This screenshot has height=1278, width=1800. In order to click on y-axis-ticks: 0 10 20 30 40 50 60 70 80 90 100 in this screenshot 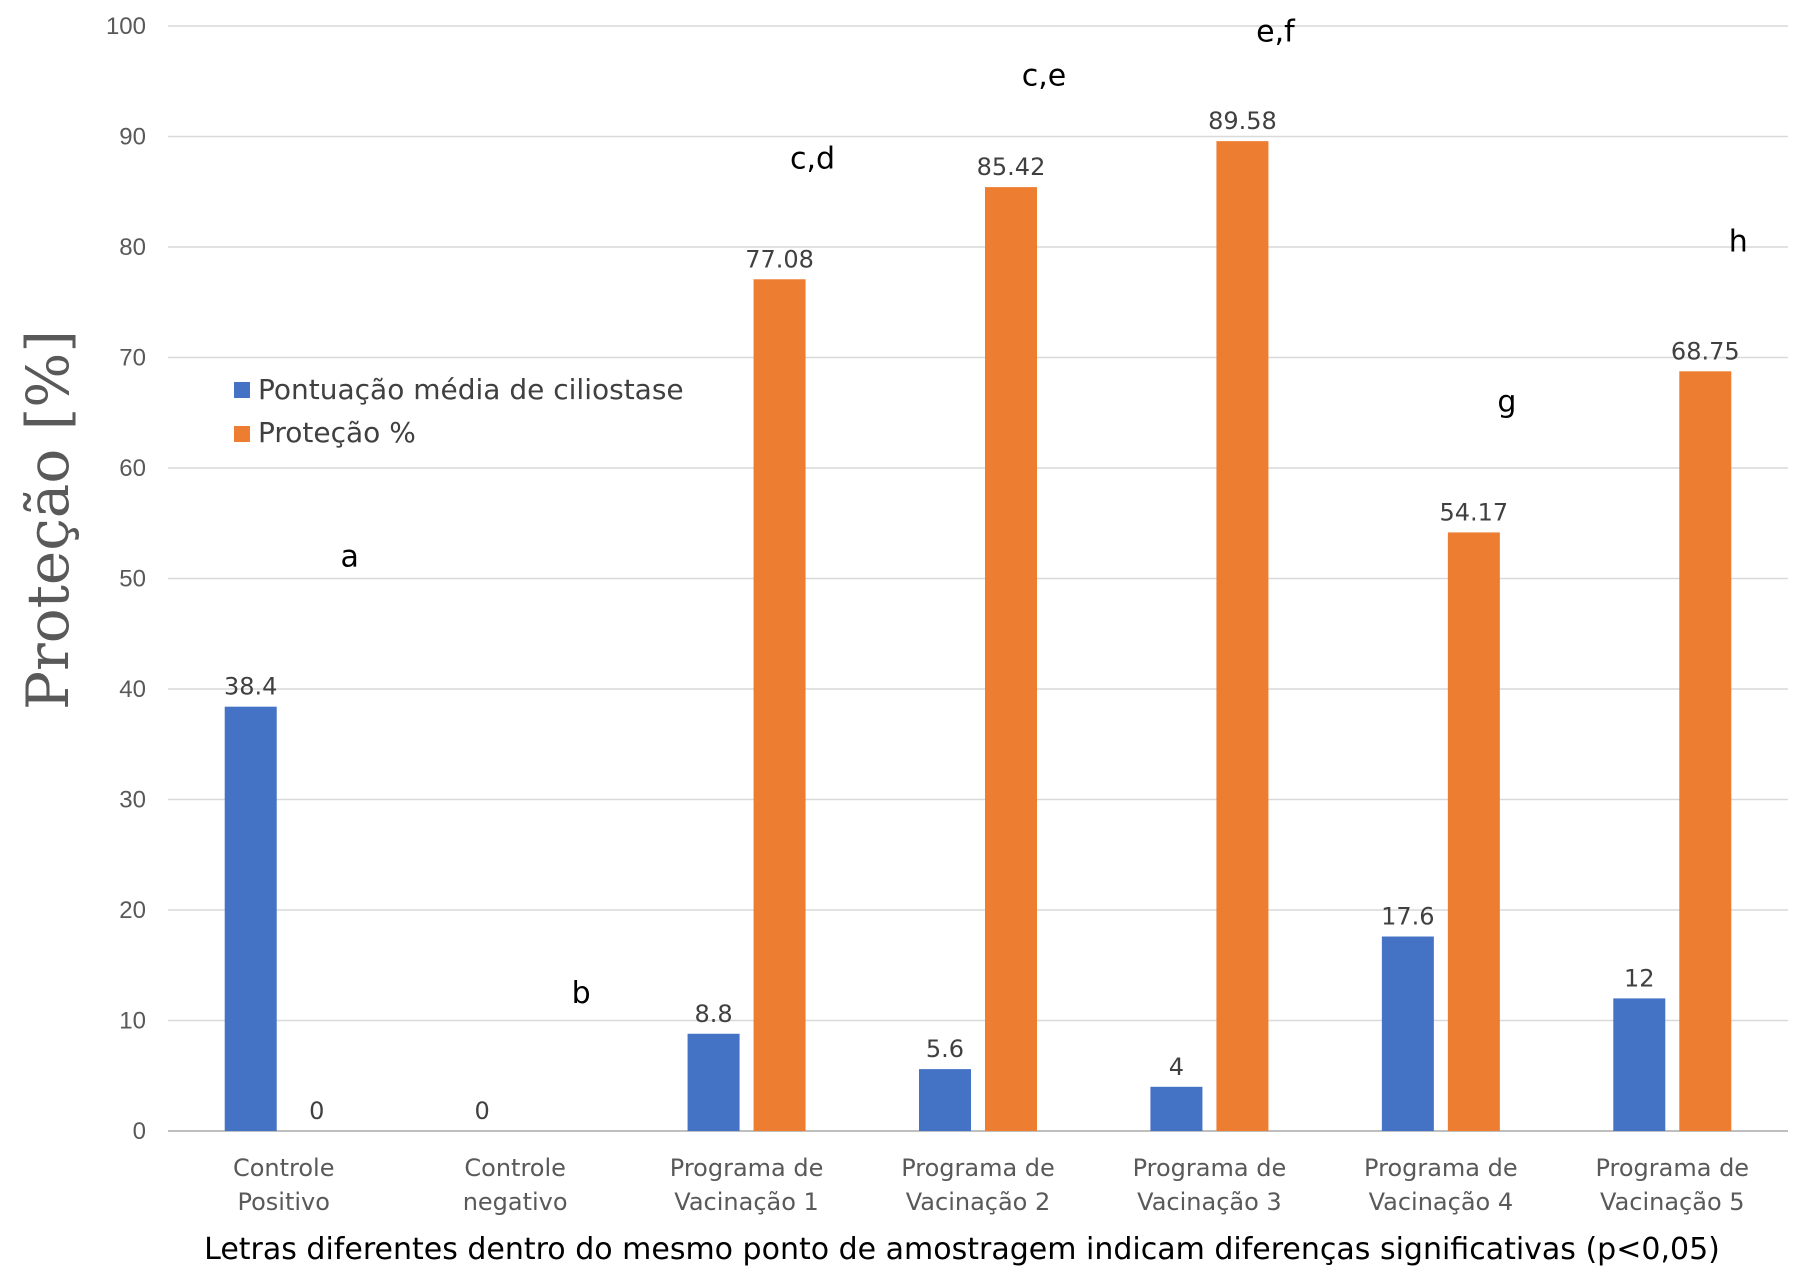, I will do `click(126, 579)`.